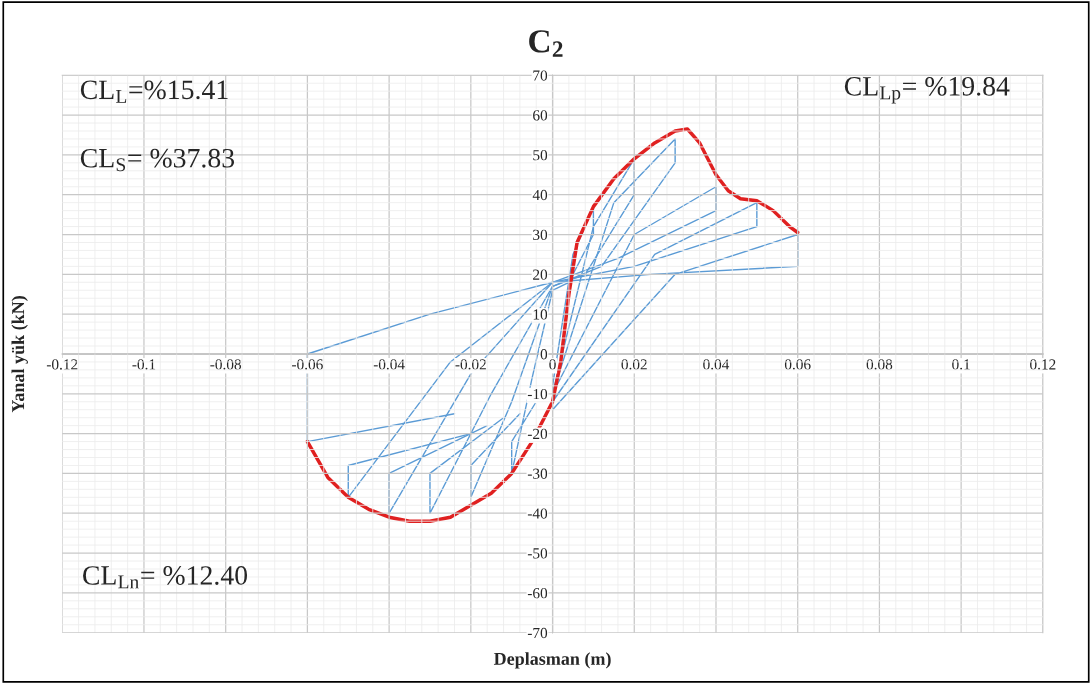 Image resolution: width=1092 pixels, height=684 pixels. Describe the element at coordinates (537, 593) in the screenshot. I see `y-tick-label: -60` at that location.